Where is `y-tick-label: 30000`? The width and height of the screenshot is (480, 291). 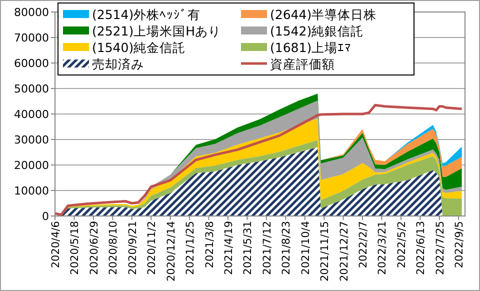
y-tick-label: 30000 is located at coordinates (31, 140).